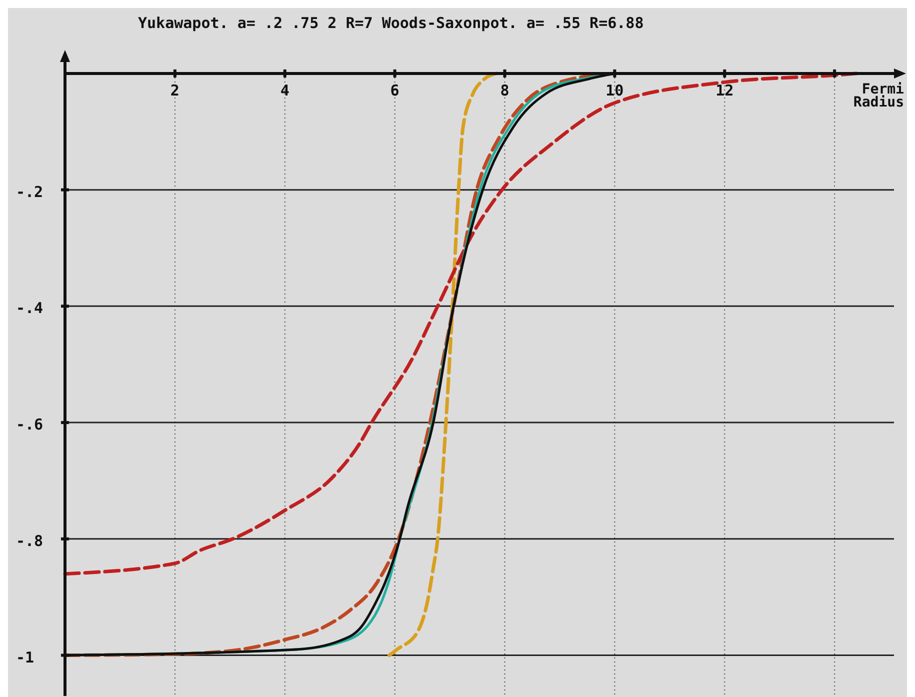 Image resolution: width=915 pixels, height=697 pixels. Describe the element at coordinates (30, 425) in the screenshot. I see `y-tick-label: -.6` at that location.